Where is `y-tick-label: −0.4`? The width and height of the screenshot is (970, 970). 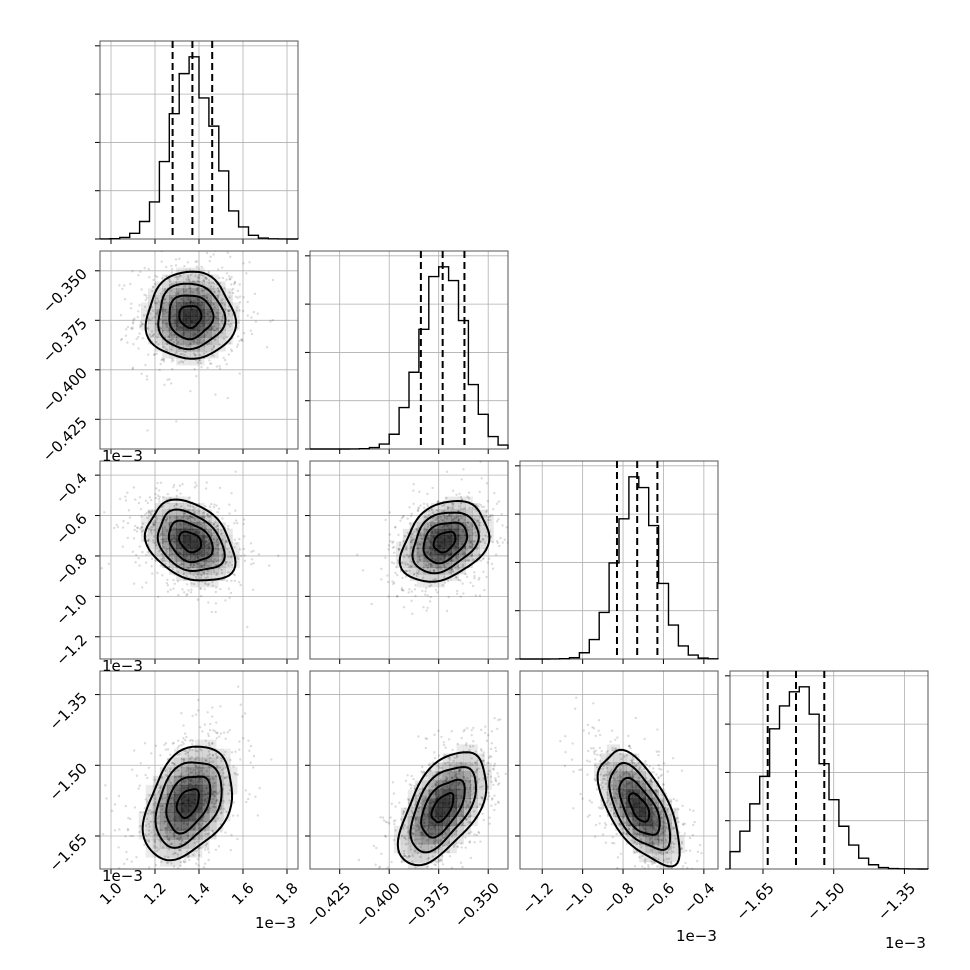 y-tick-label: −0.4 is located at coordinates (71, 488).